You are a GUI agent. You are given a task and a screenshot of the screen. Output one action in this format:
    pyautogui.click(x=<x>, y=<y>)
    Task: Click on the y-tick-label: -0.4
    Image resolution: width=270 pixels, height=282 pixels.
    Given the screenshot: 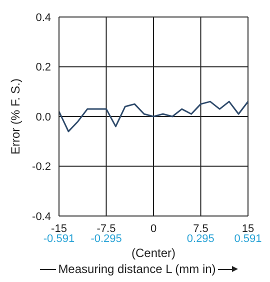 What is the action you would take?
    pyautogui.click(x=41, y=216)
    